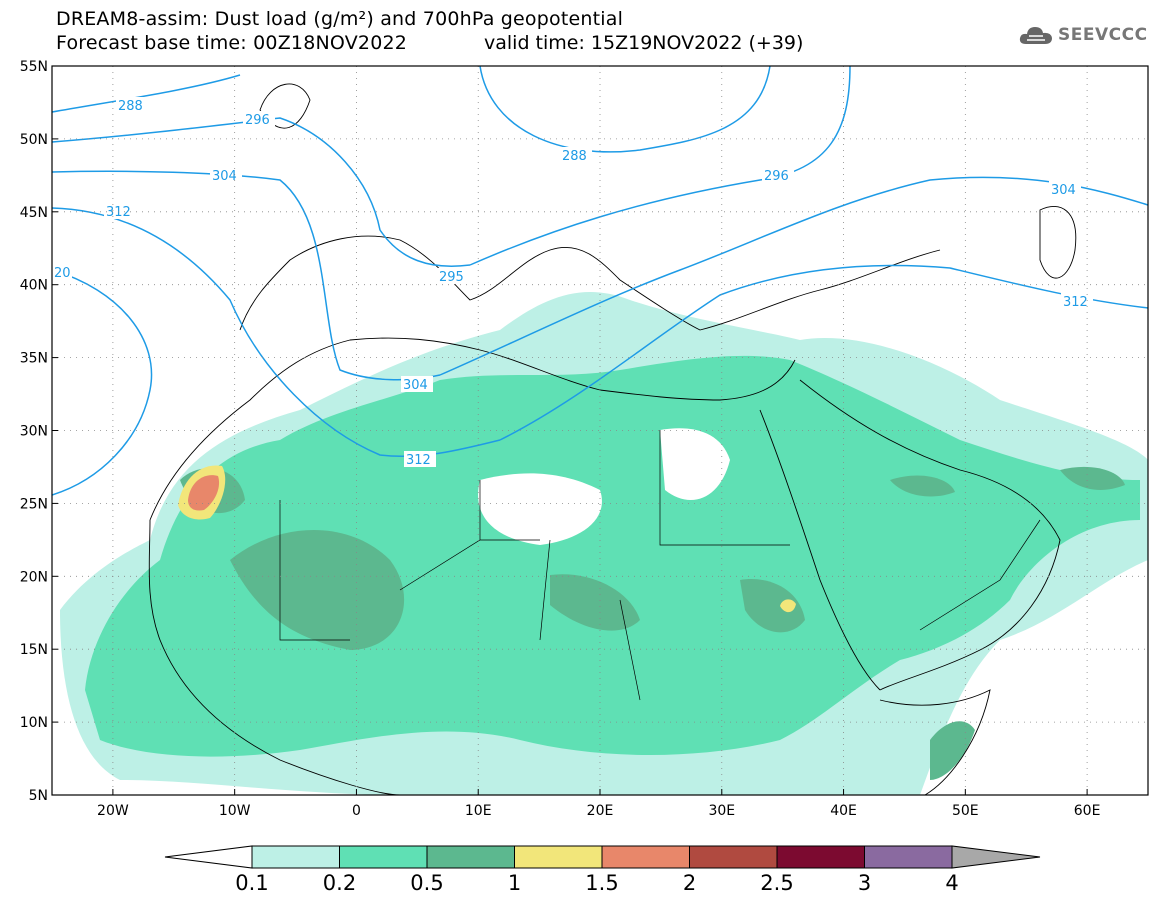  I want to click on lon-tick-label: 40E, so click(843, 811).